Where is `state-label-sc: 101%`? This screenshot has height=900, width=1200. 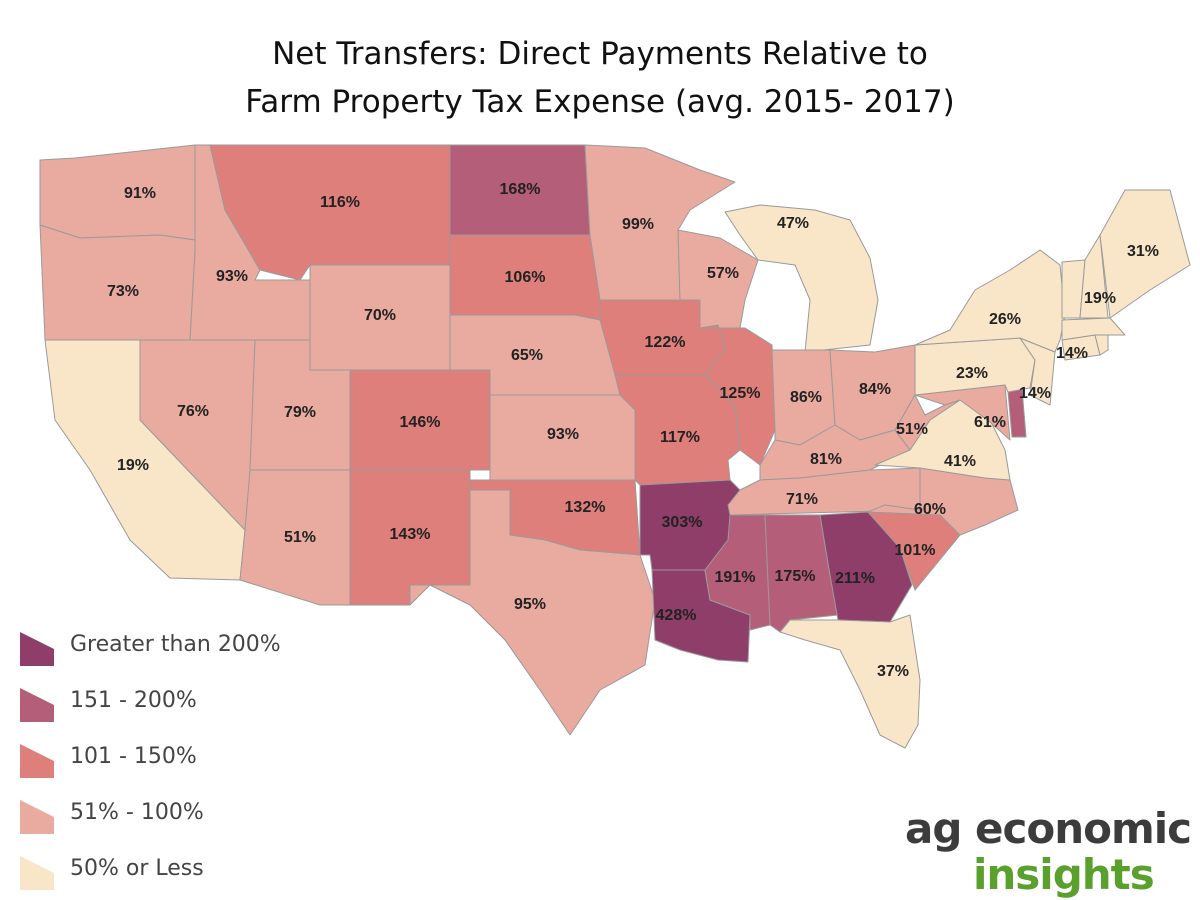
state-label-sc: 101% is located at coordinates (915, 550).